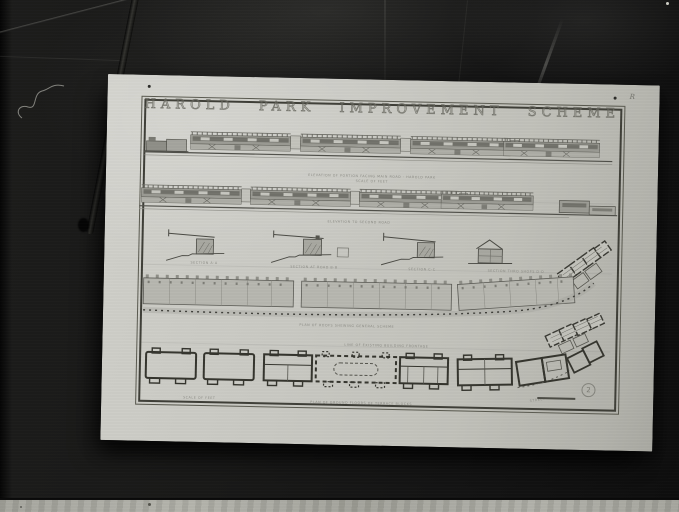 This screenshot has width=679, height=512. What do you see at coordinates (378, 200) in the screenshot?
I see `elevation-drawing-lower` at bounding box center [378, 200].